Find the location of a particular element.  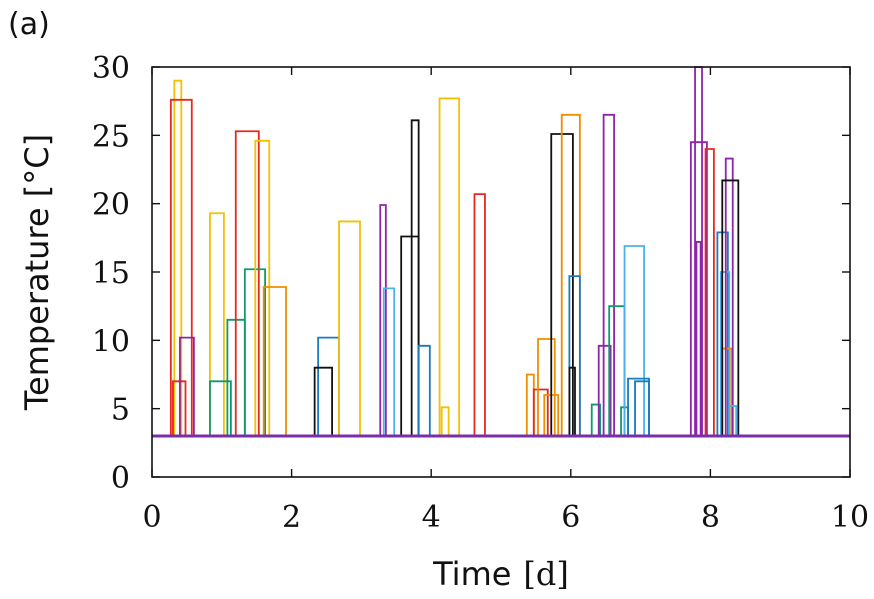

x-axis-title: Time is located at coordinates (471, 574).